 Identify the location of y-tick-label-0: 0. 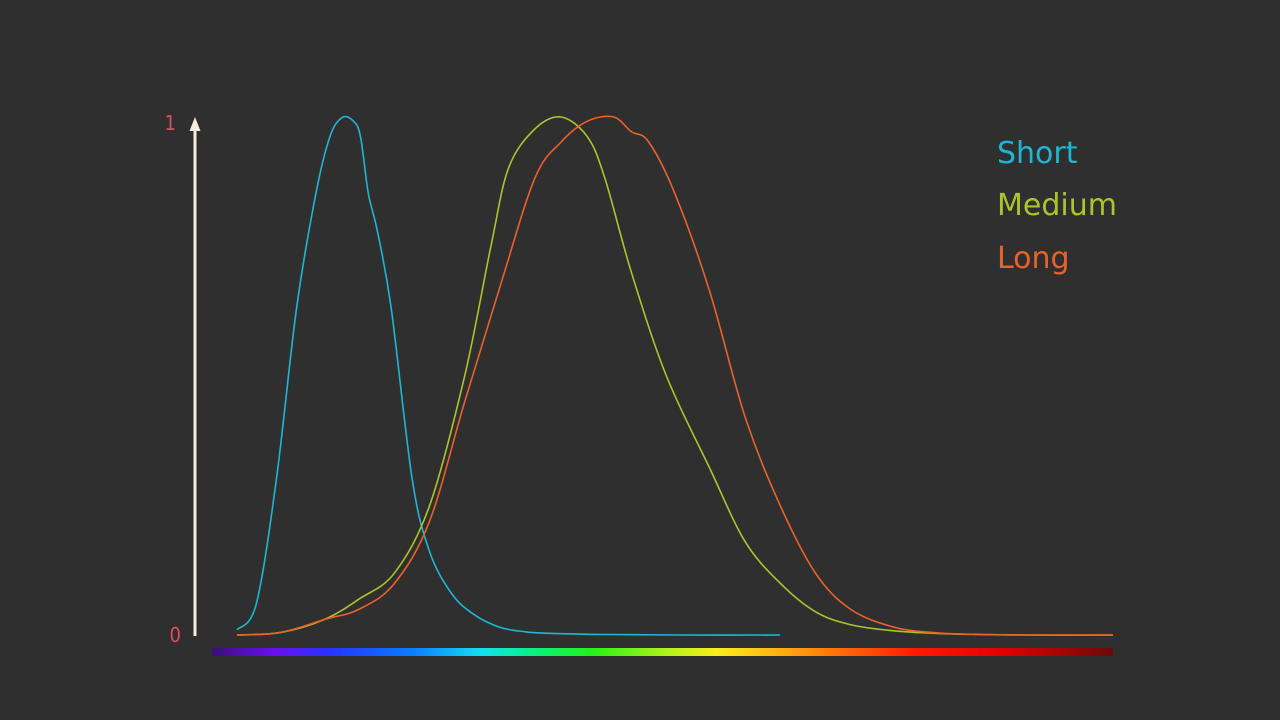
(175, 635).